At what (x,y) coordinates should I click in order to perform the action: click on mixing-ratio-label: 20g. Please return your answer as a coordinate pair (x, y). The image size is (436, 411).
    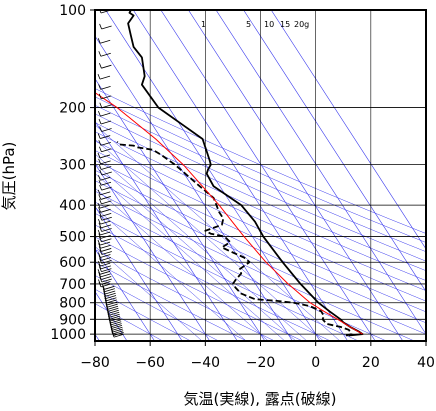
    Looking at the image, I should click on (301, 24).